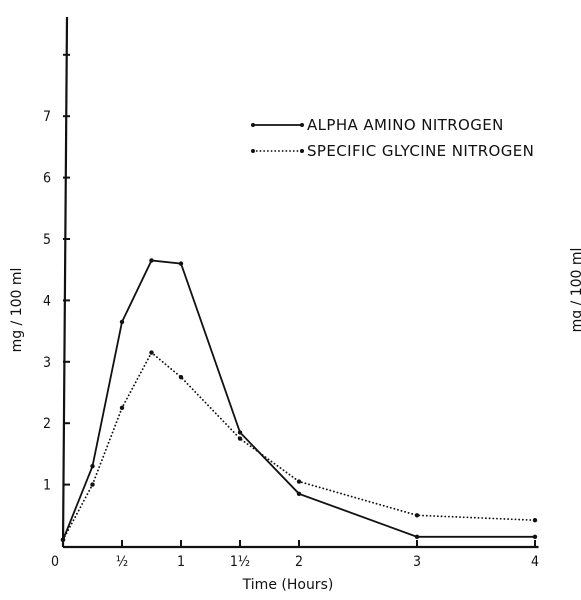 This screenshot has width=581, height=600. Describe the element at coordinates (47, 179) in the screenshot. I see `y-tick-label: 6` at that location.